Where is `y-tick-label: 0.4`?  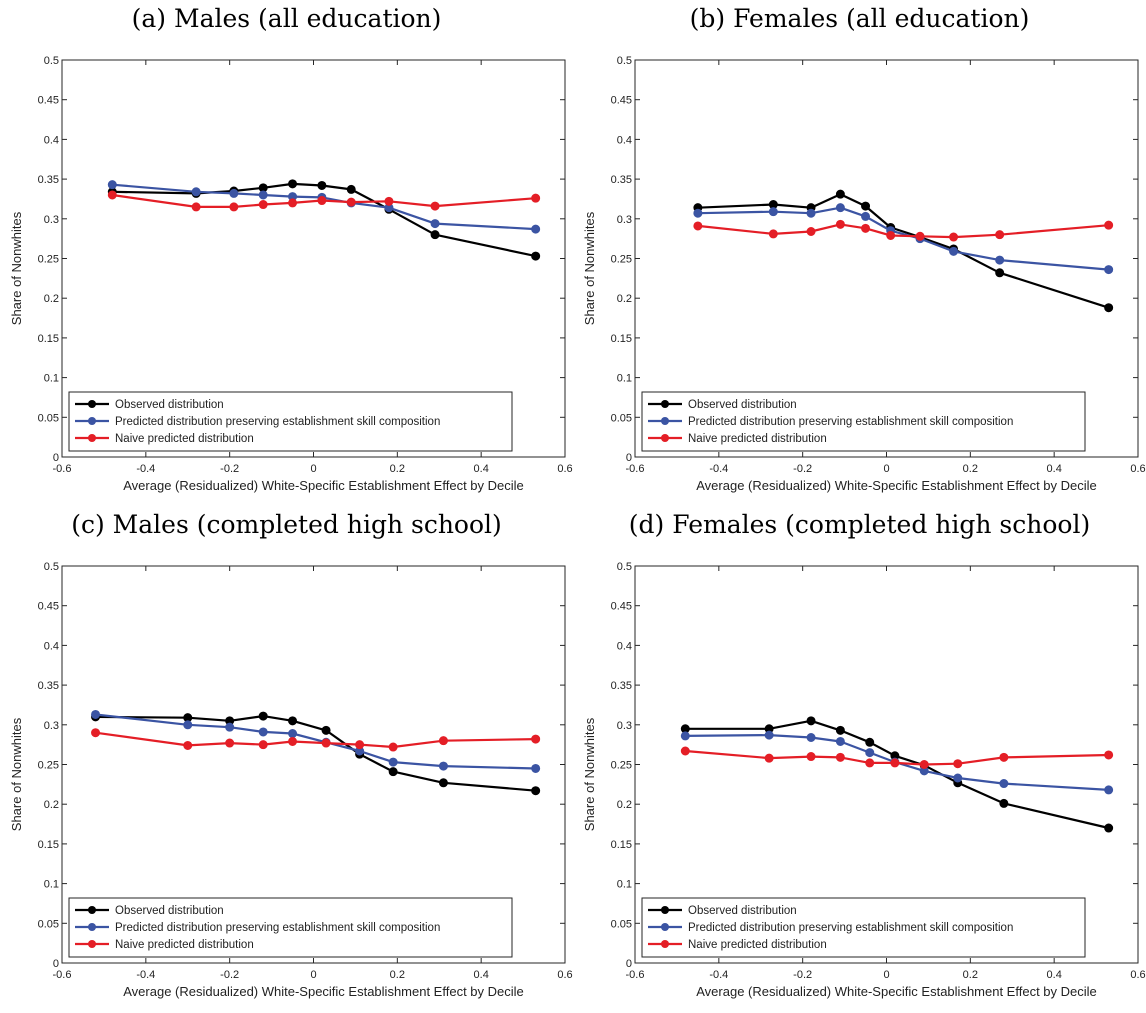 y-tick-label: 0.4 is located at coordinates (624, 140).